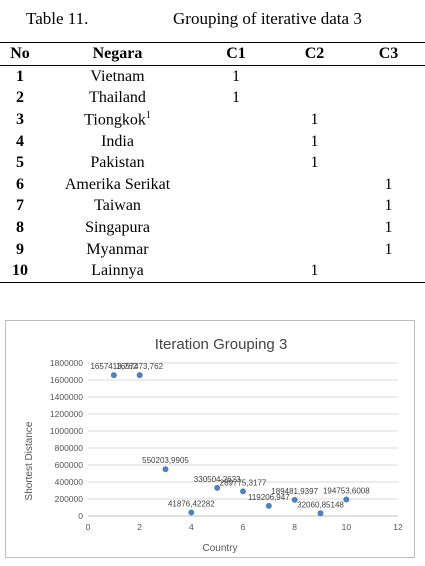 The width and height of the screenshot is (425, 566). I want to click on y-tick-label: 1000000, so click(66, 431).